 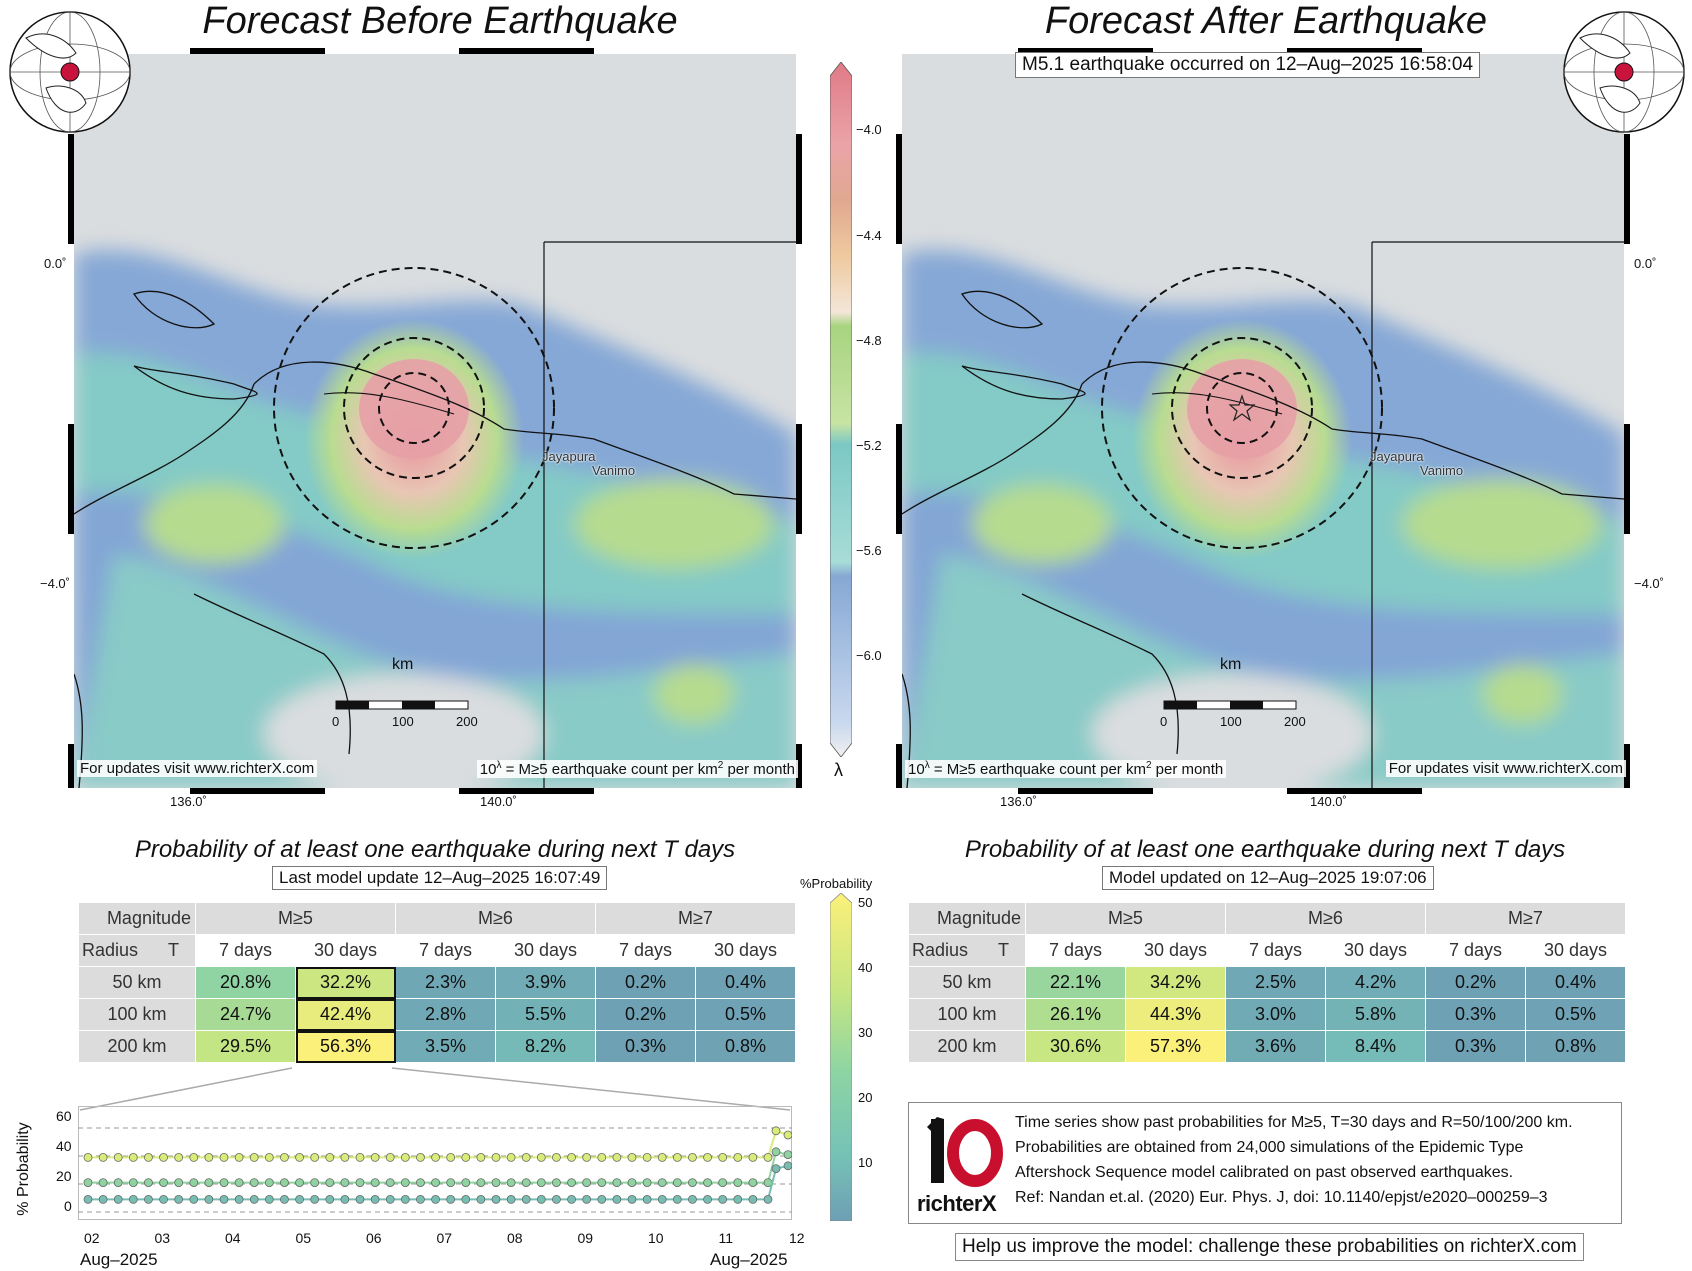 What do you see at coordinates (1003, 950) in the screenshot?
I see `corner-t-label: T` at bounding box center [1003, 950].